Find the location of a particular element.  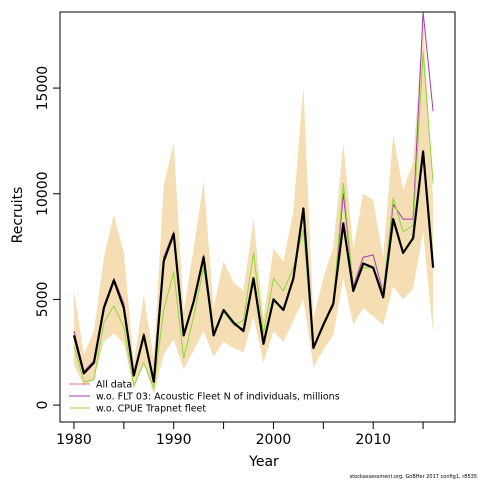

x-tick-label: 1980 is located at coordinates (74, 440).